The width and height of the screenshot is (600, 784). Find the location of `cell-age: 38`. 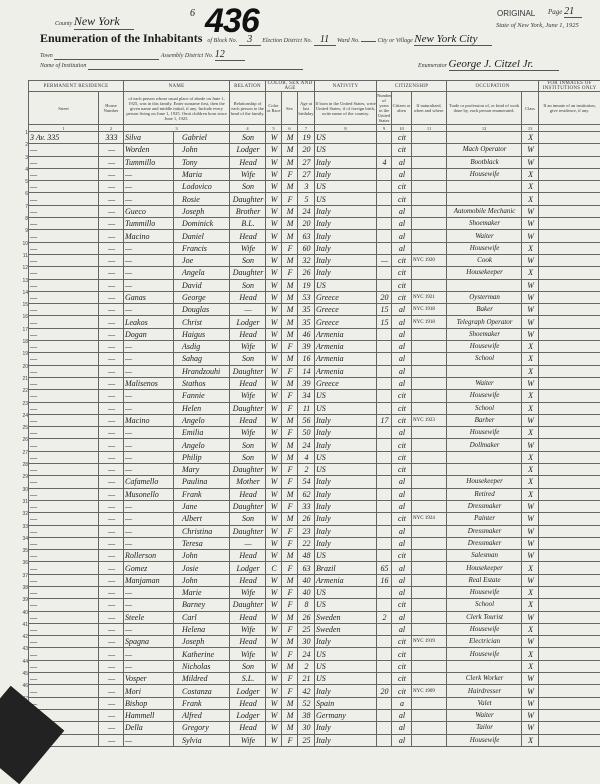

cell-age: 38 is located at coordinates (306, 715).